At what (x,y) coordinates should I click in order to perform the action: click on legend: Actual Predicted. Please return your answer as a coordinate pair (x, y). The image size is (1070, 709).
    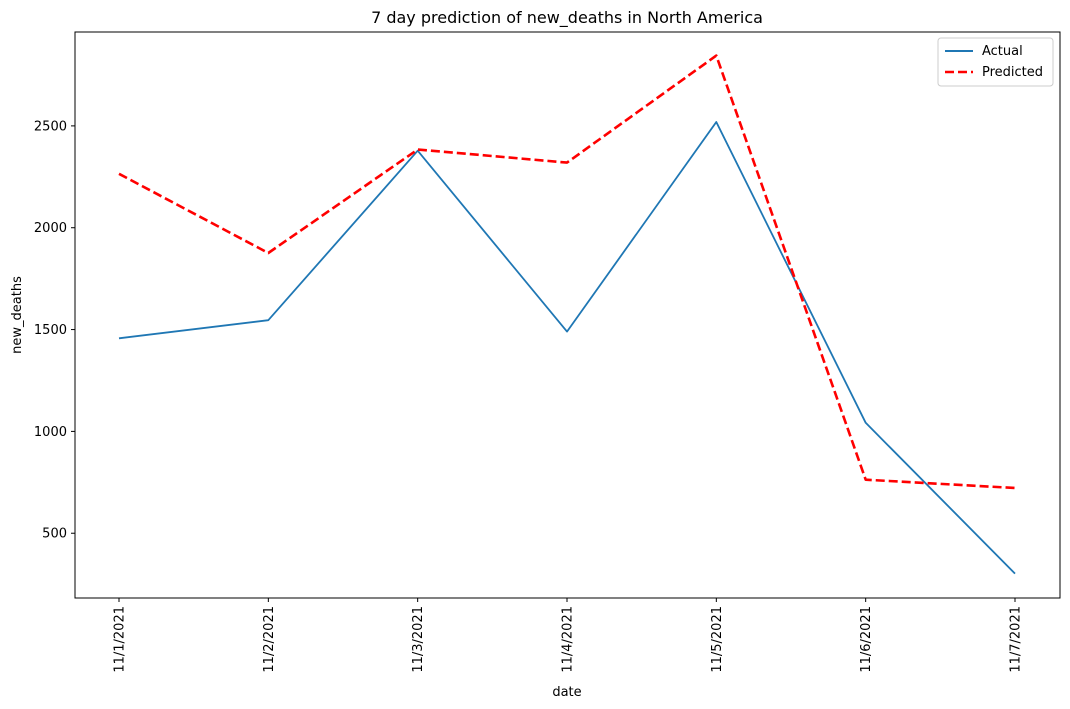
    Looking at the image, I should click on (995, 62).